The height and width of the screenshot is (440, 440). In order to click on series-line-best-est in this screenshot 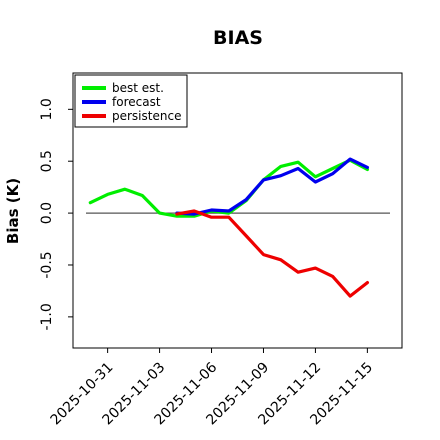, I will do `click(228, 188)`.